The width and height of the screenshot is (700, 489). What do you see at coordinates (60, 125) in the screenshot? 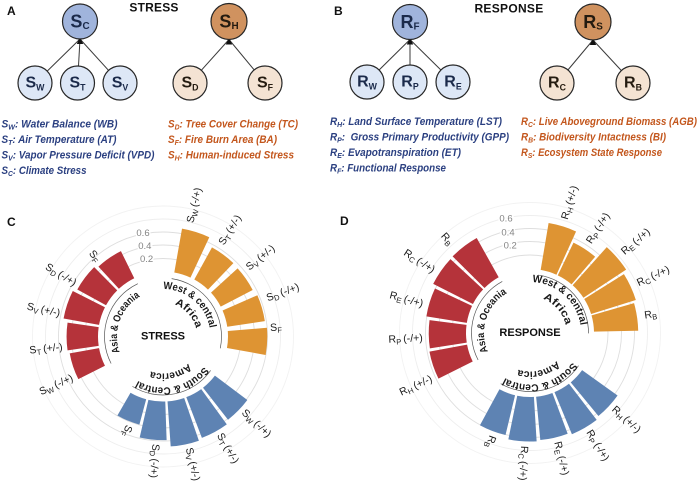
I see `svg-text: SW: Water Balance (WB)` at bounding box center [60, 125].